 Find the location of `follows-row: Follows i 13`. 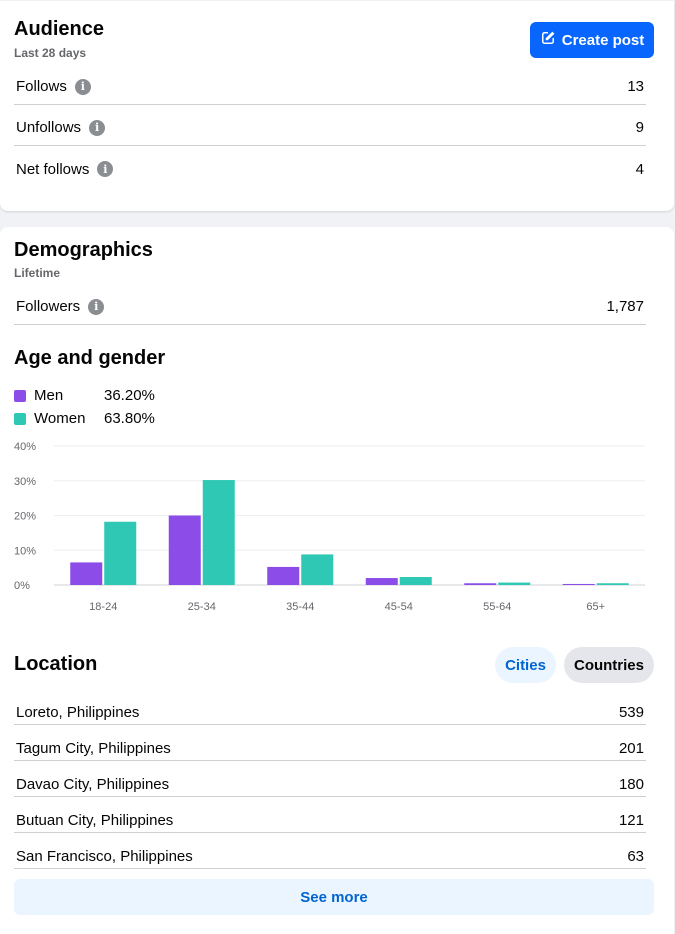

follows-row: Follows i 13 is located at coordinates (330, 87).